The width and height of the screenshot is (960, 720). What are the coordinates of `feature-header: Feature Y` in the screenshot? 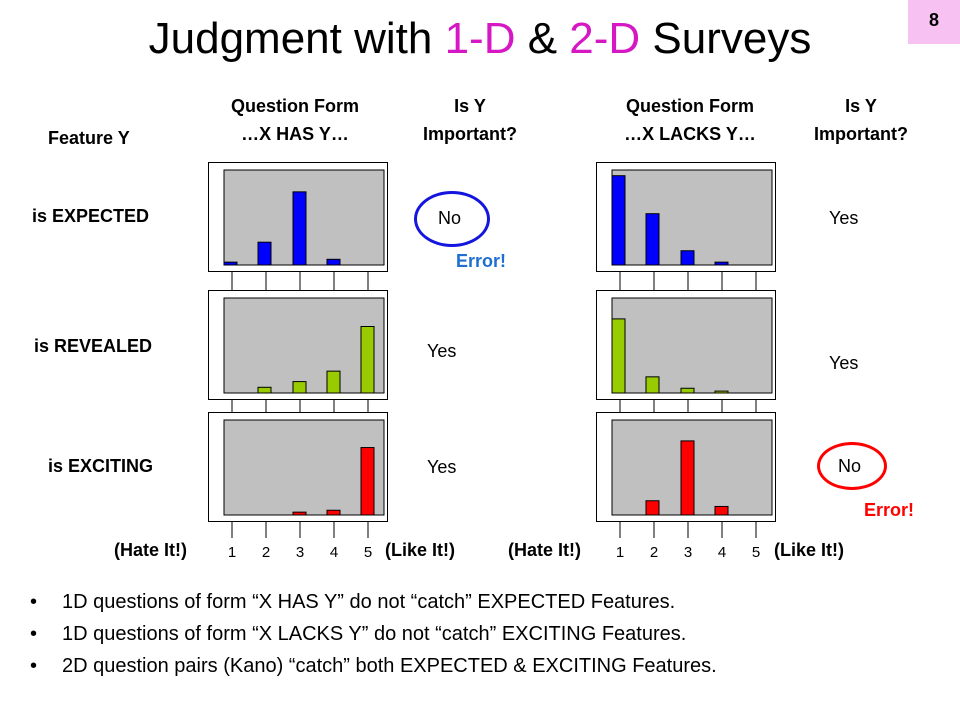 It's located at (89, 138).